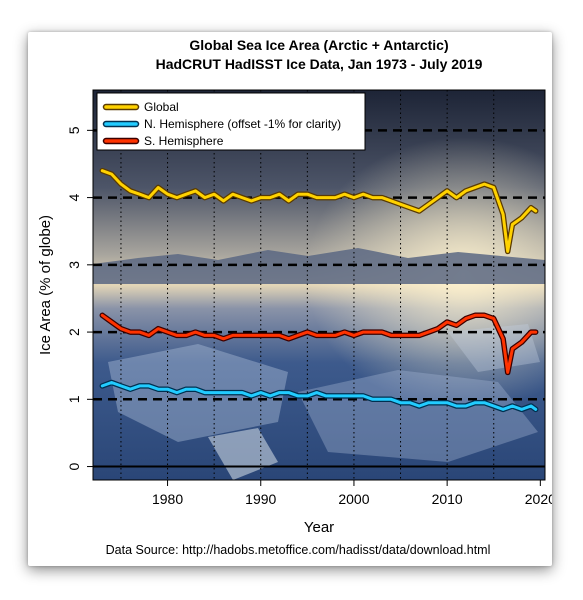 The image size is (583, 600). Describe the element at coordinates (167, 499) in the screenshot. I see `x-tick-label: 1980` at that location.